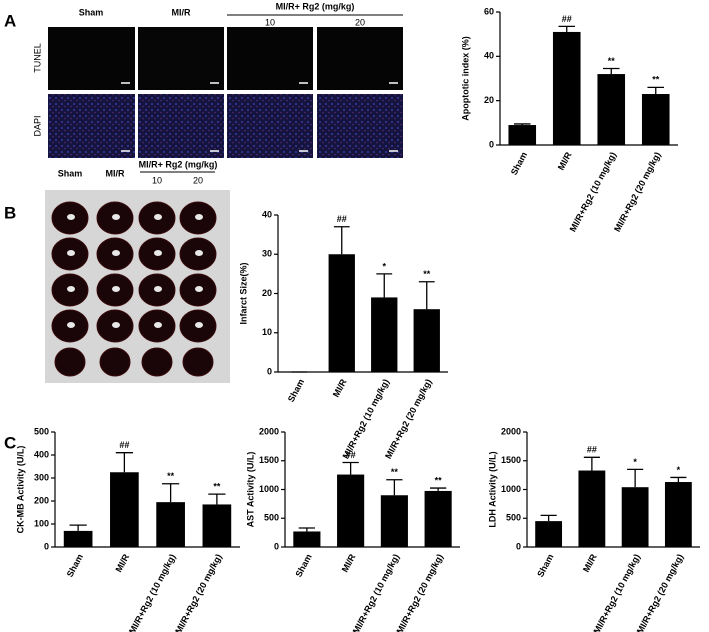 This screenshot has height=632, width=709. Describe the element at coordinates (465, 78) in the screenshot. I see `y-axis-label: Apoptotic index (%)` at that location.